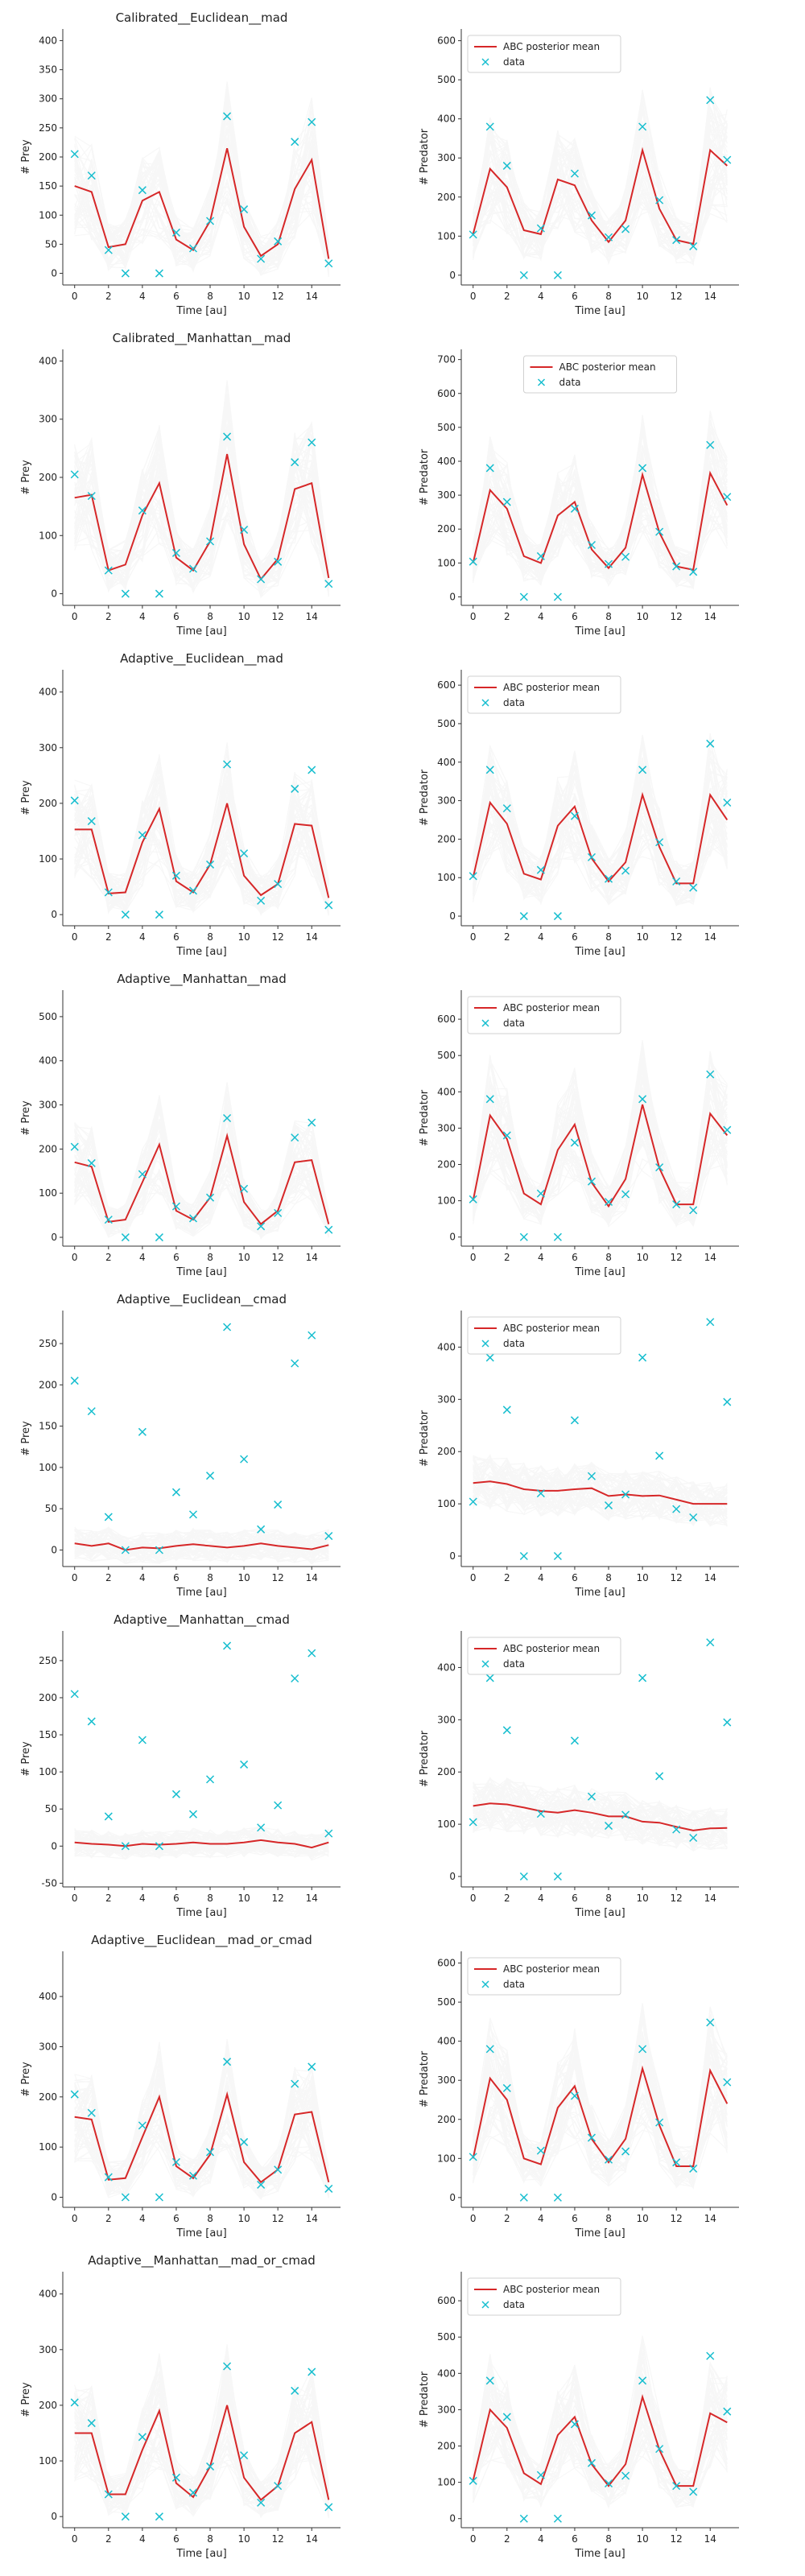 This screenshot has width=805, height=2576. Describe the element at coordinates (202, 979) in the screenshot. I see `subplot-title: Adaptive__Manhattan__mad` at that location.